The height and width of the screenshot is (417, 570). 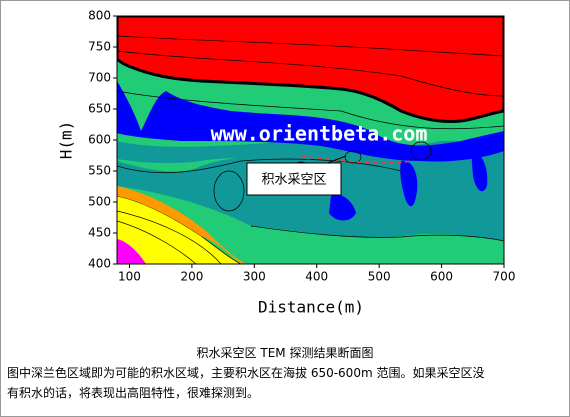 What do you see at coordinates (99, 202) in the screenshot?
I see `y-tick-label: 500` at bounding box center [99, 202].